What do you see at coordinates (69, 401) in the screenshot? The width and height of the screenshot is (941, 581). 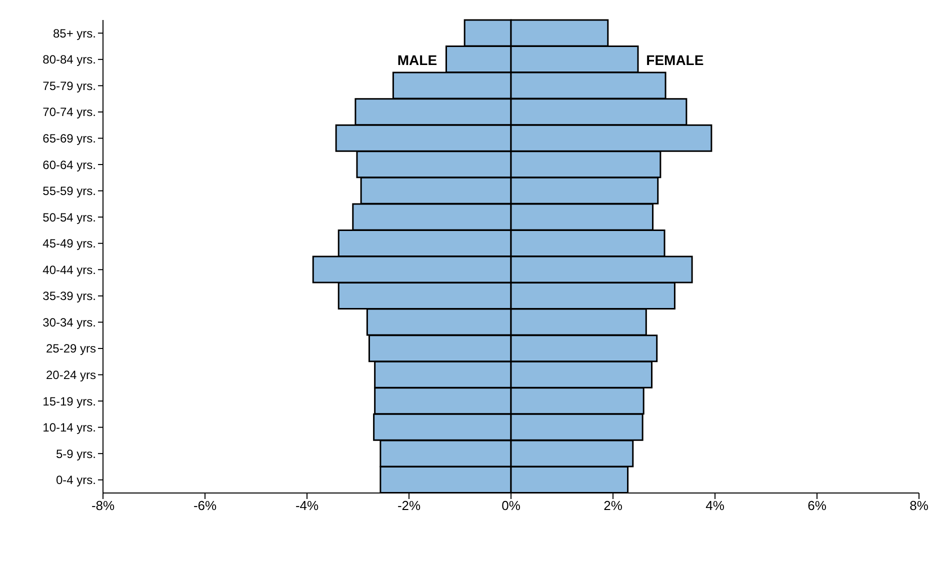 I see `y-tick-label: 15-19 yrs.` at bounding box center [69, 401].